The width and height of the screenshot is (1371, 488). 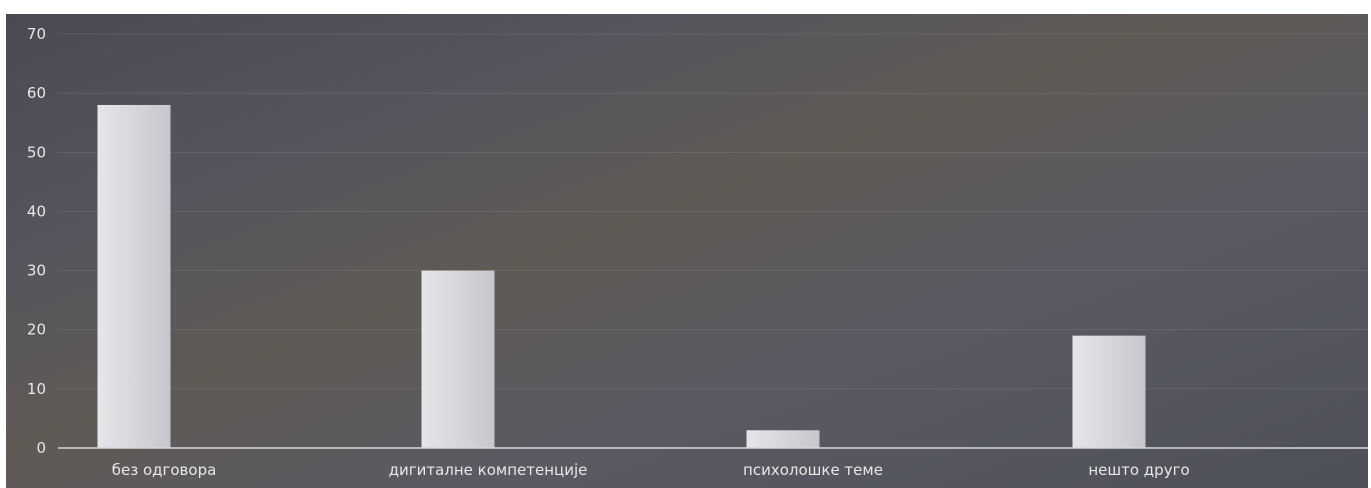 What do you see at coordinates (36, 34) in the screenshot?
I see `y-tick-label: 70` at bounding box center [36, 34].